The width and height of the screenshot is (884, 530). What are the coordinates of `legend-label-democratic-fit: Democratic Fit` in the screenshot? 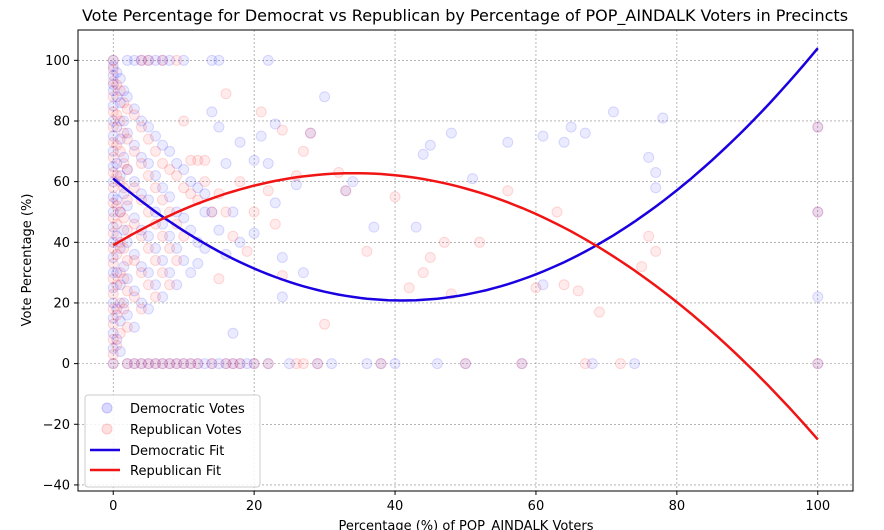 It's located at (177, 451).